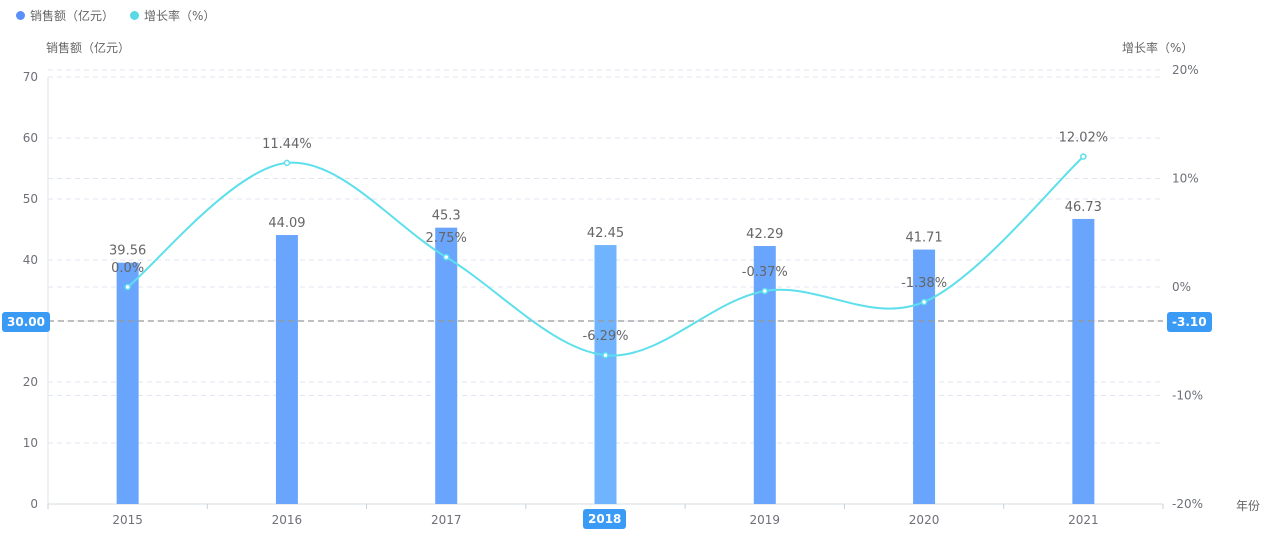  I want to click on left-axis-tick-label: 40, so click(30, 260).